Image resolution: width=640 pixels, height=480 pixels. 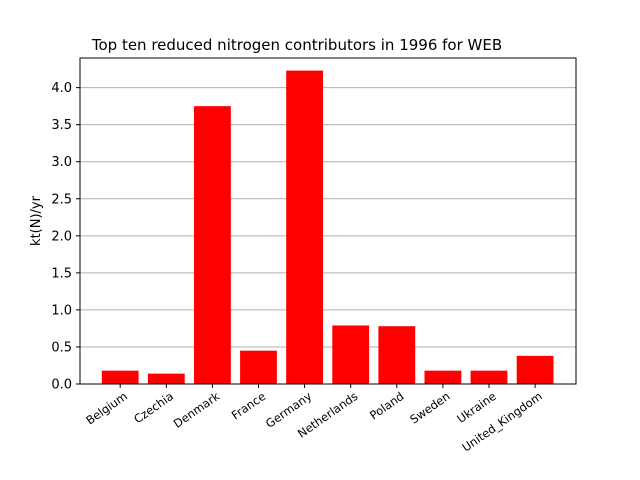 What do you see at coordinates (61, 162) in the screenshot?
I see `y-tick-label: 3.0` at bounding box center [61, 162].